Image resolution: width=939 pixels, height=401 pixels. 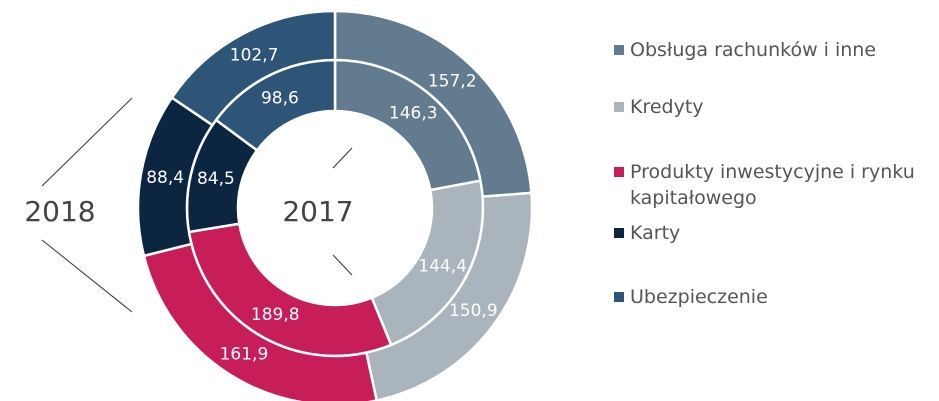 I want to click on series-label: 2017, so click(x=317, y=211).